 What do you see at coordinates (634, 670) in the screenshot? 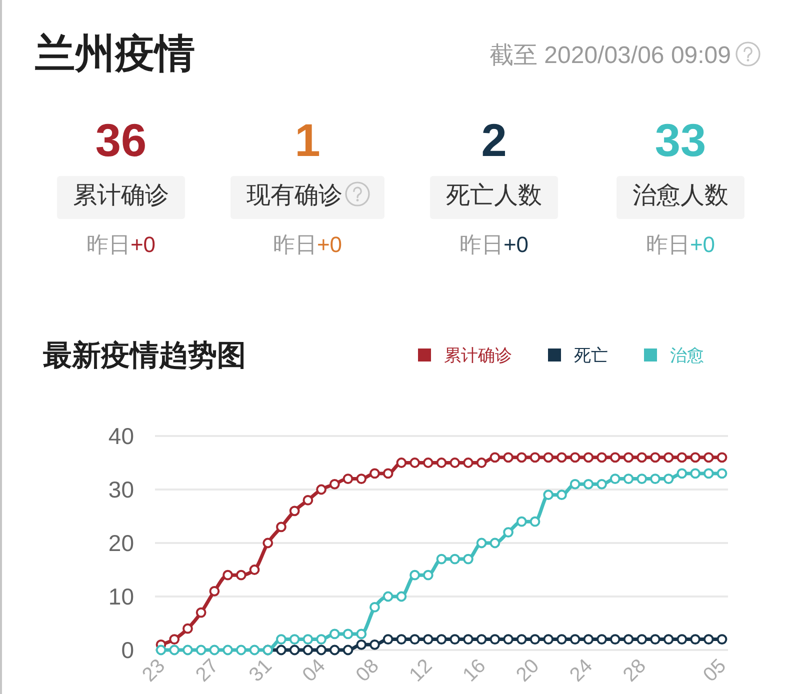
I see `x-tick-label: 28` at bounding box center [634, 670].